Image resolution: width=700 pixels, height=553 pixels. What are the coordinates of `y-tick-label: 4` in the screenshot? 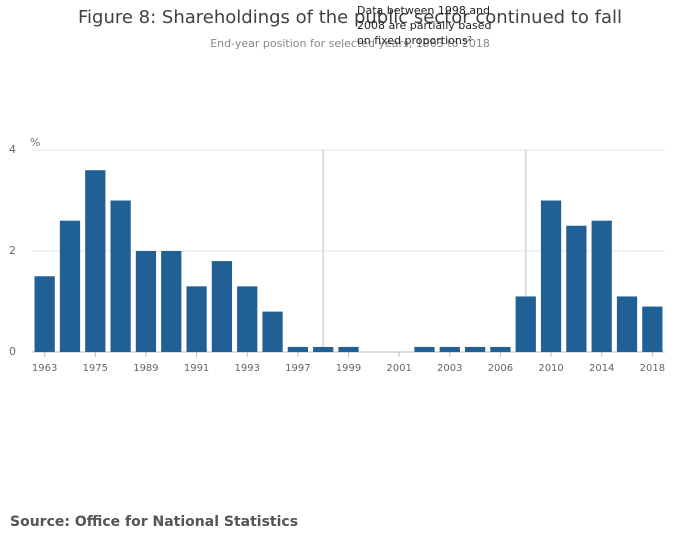 It's located at (12, 149).